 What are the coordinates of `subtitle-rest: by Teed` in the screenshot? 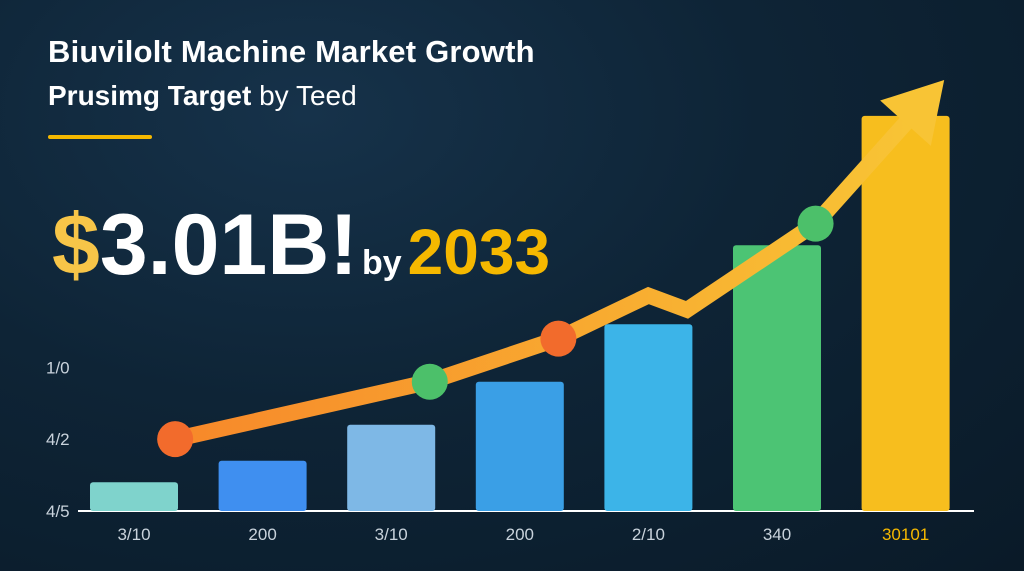 It's located at (304, 95).